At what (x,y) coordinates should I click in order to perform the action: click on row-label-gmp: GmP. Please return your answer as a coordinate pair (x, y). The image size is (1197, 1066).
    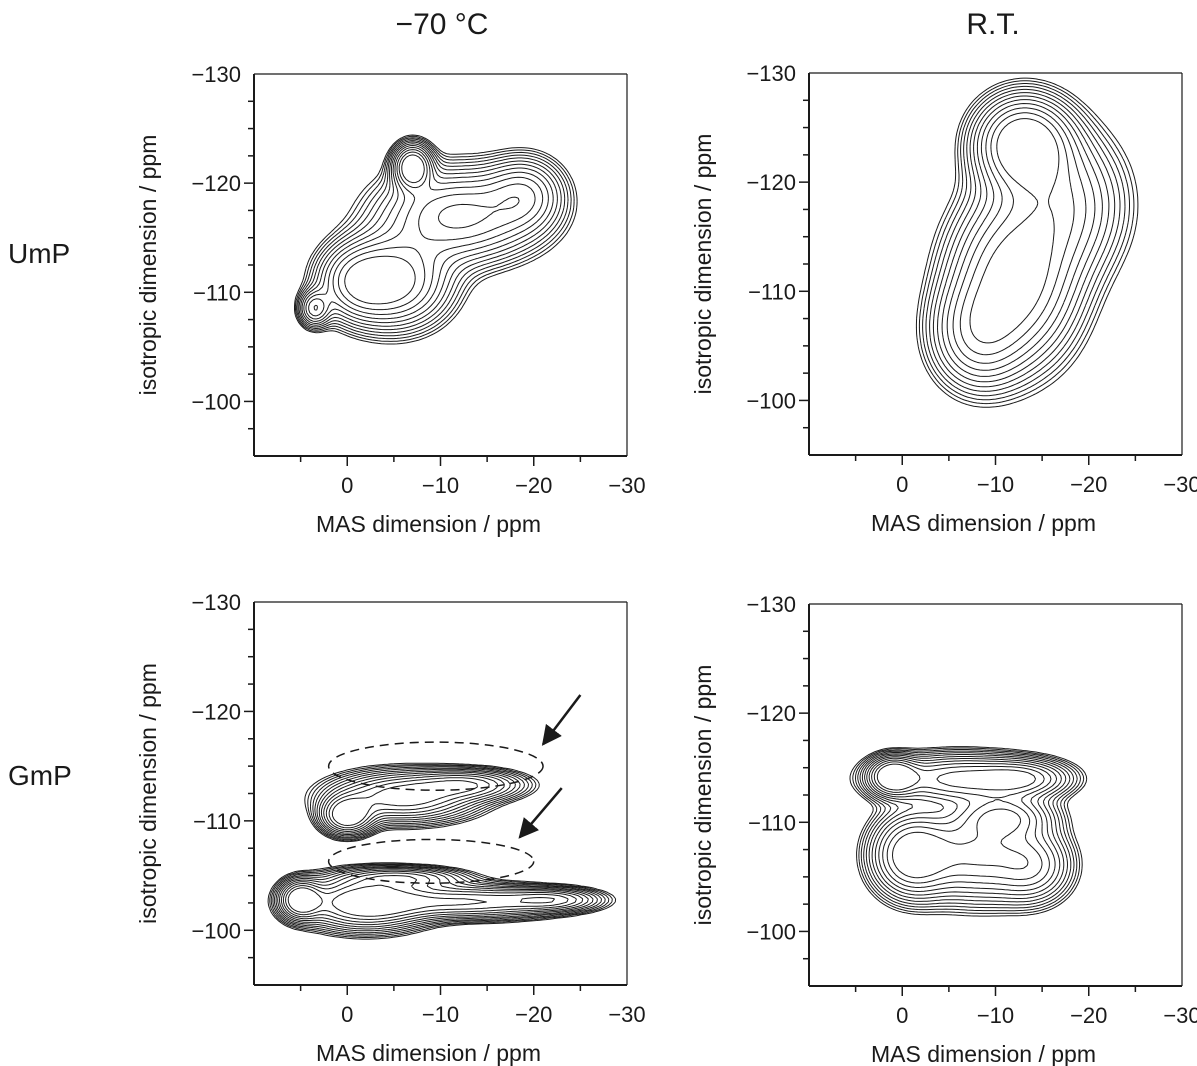
    Looking at the image, I should click on (40, 775).